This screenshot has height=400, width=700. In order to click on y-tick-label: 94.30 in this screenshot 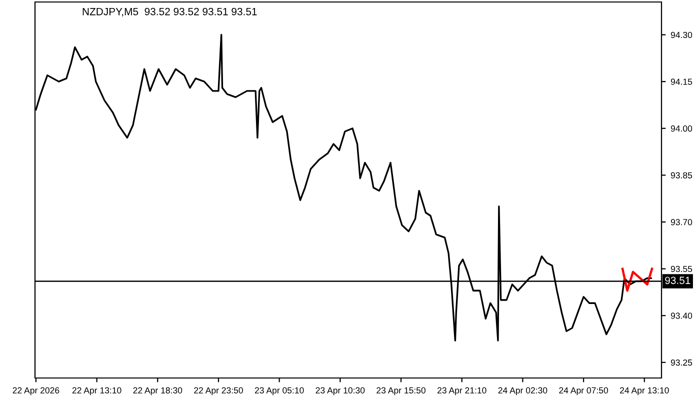, I will do `click(681, 35)`.